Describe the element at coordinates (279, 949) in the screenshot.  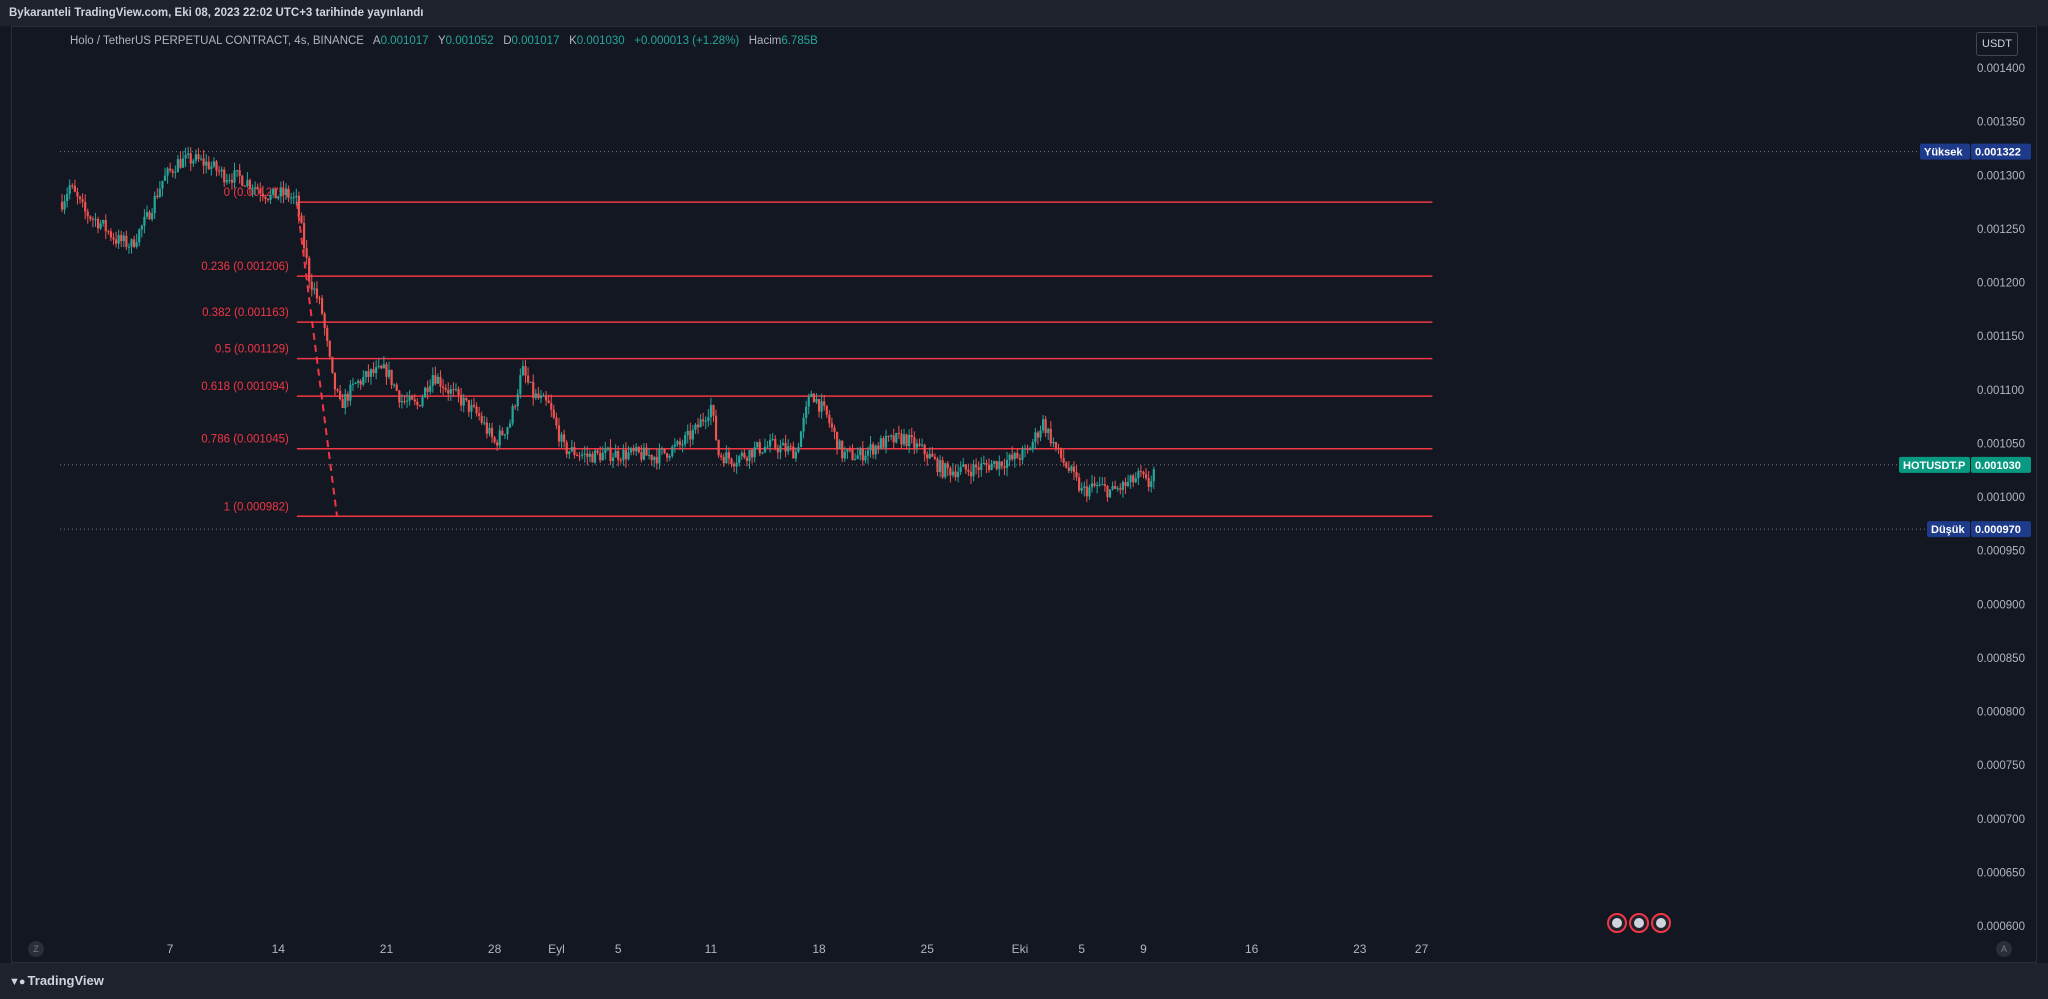
I see `x-tick-label: 14` at that location.